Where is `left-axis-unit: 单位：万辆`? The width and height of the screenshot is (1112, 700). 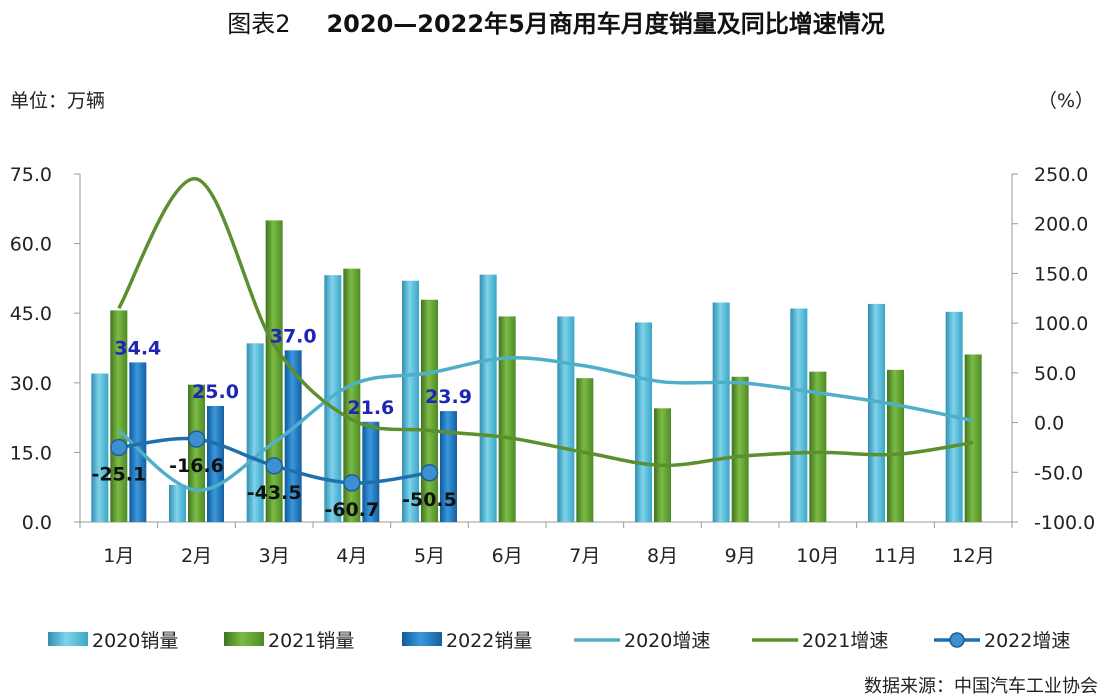 left-axis-unit: 单位：万辆 is located at coordinates (58, 101).